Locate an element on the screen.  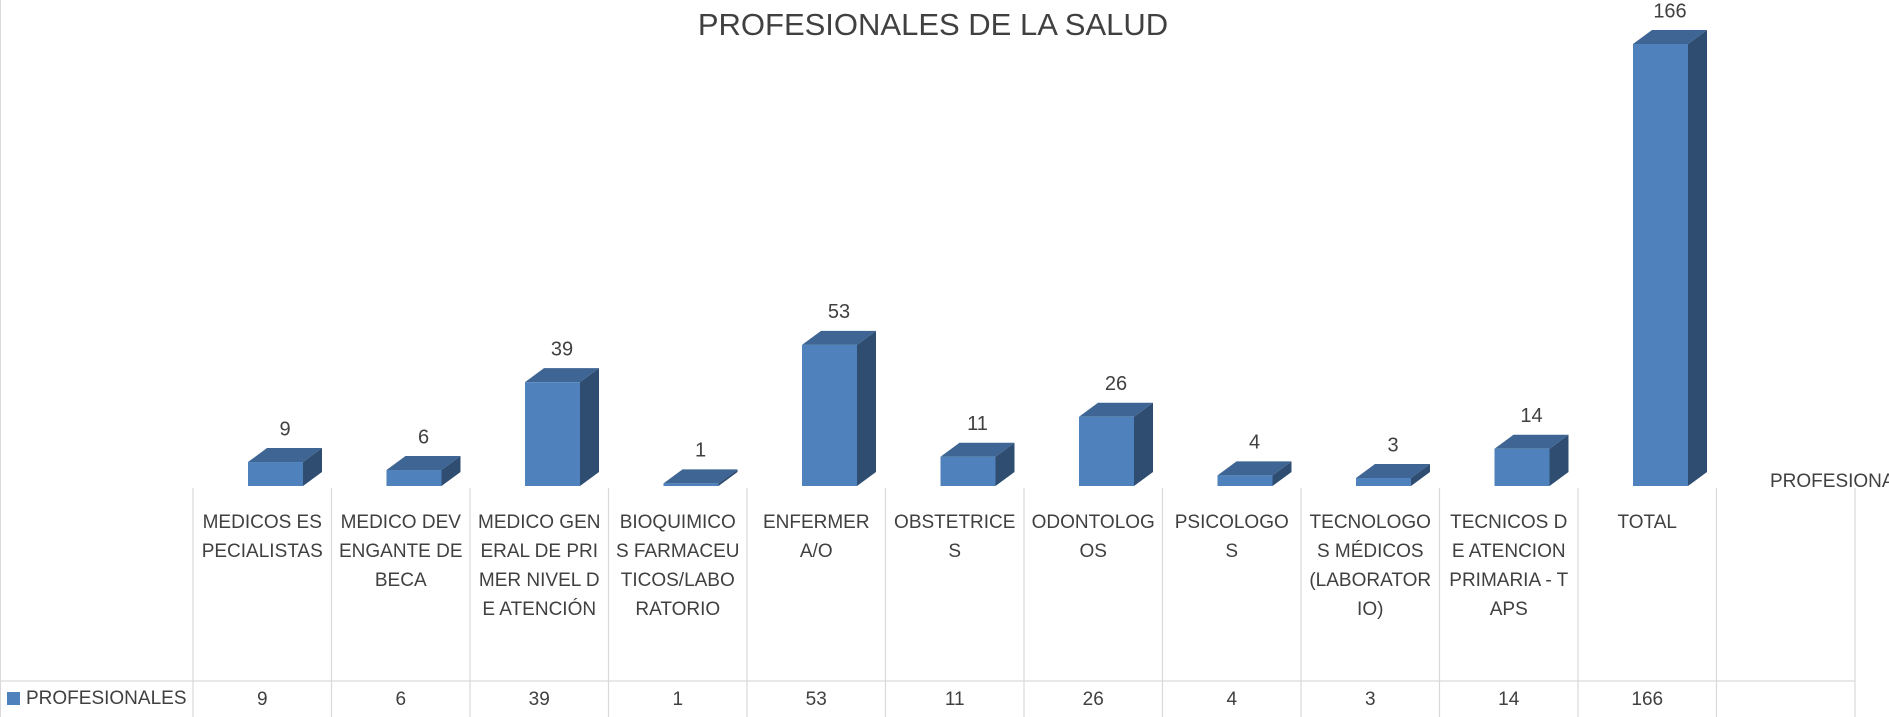
value-label: 39 is located at coordinates (562, 349).